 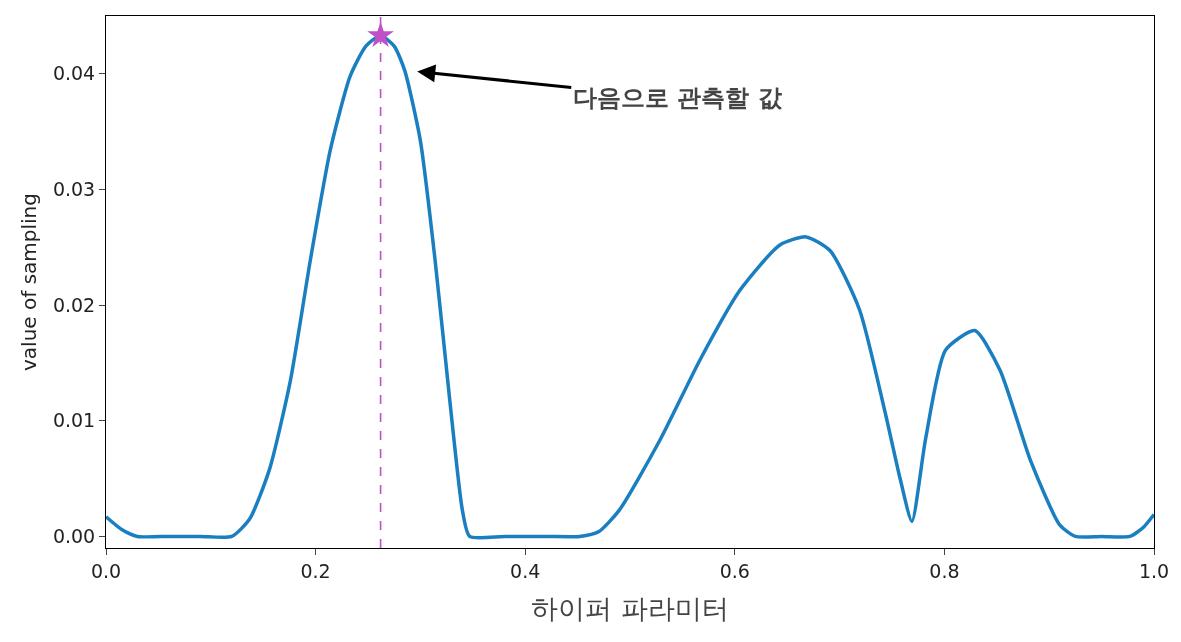 I want to click on y-tick-label: 0.04, so click(x=74, y=73).